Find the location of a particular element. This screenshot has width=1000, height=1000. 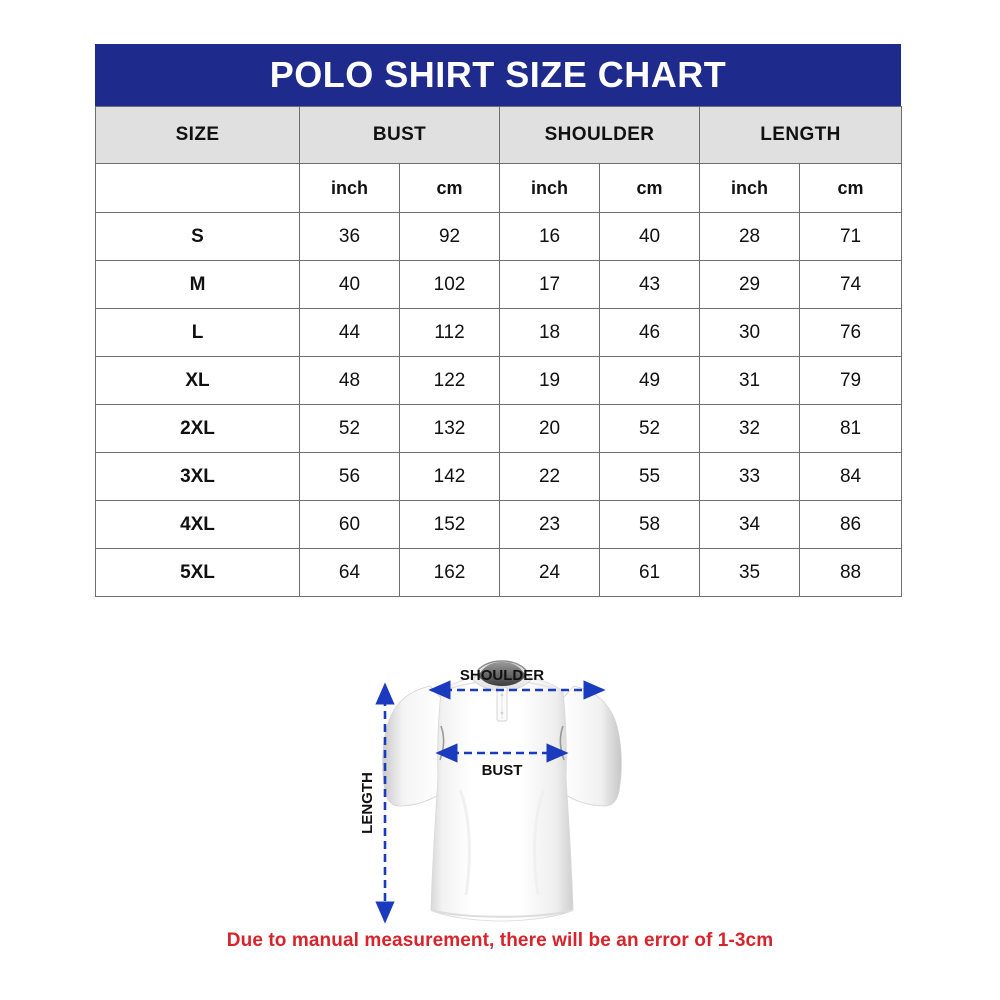

column-header-length: LENGTH is located at coordinates (801, 135).